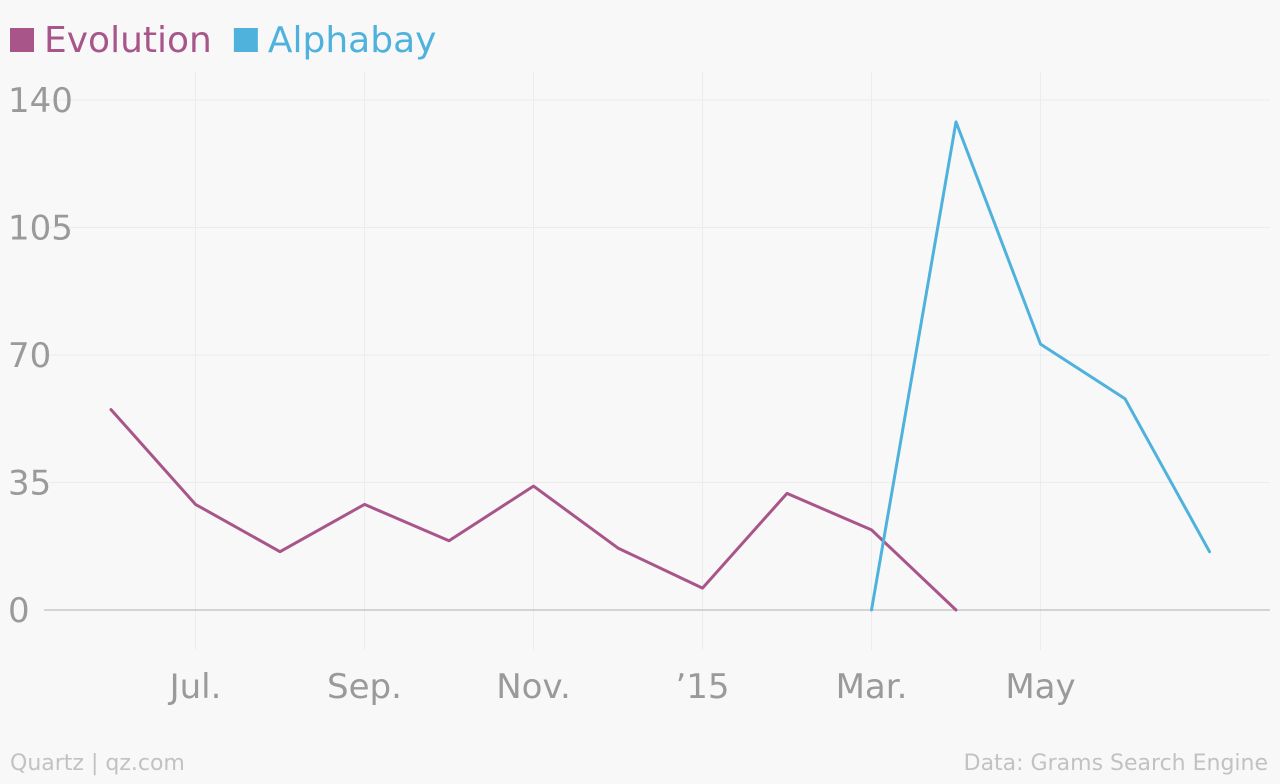  Describe the element at coordinates (19, 611) in the screenshot. I see `y-tick-label: 0` at that location.